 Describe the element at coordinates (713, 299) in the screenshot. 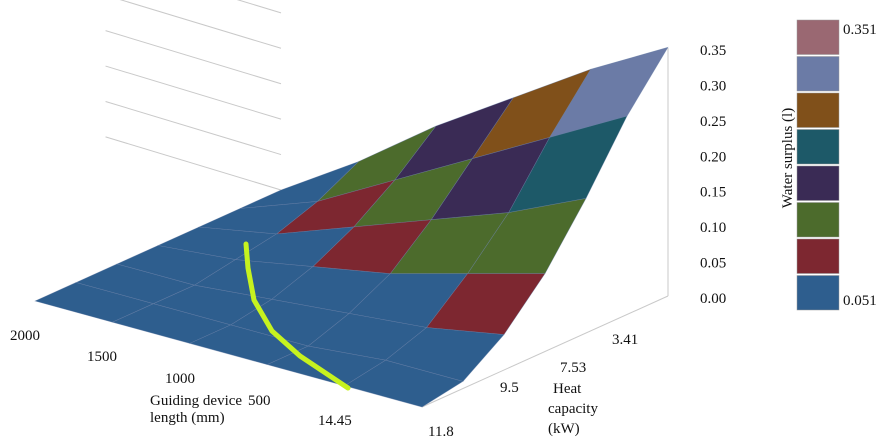

I see `z-tick-label: 0.00` at that location.